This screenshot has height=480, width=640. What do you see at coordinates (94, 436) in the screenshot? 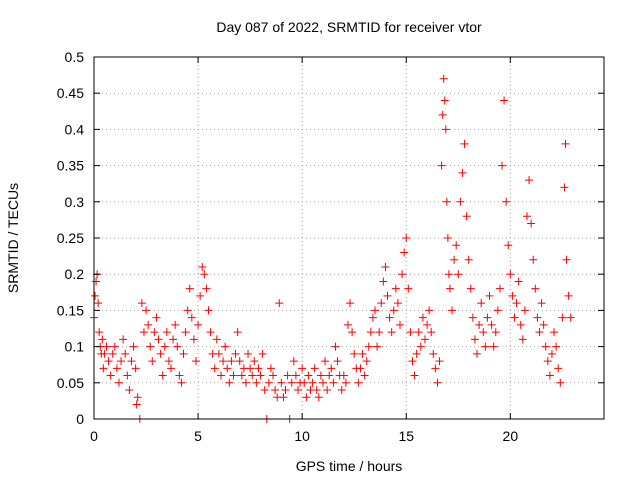
I see `x-tick-label: 0` at bounding box center [94, 436].